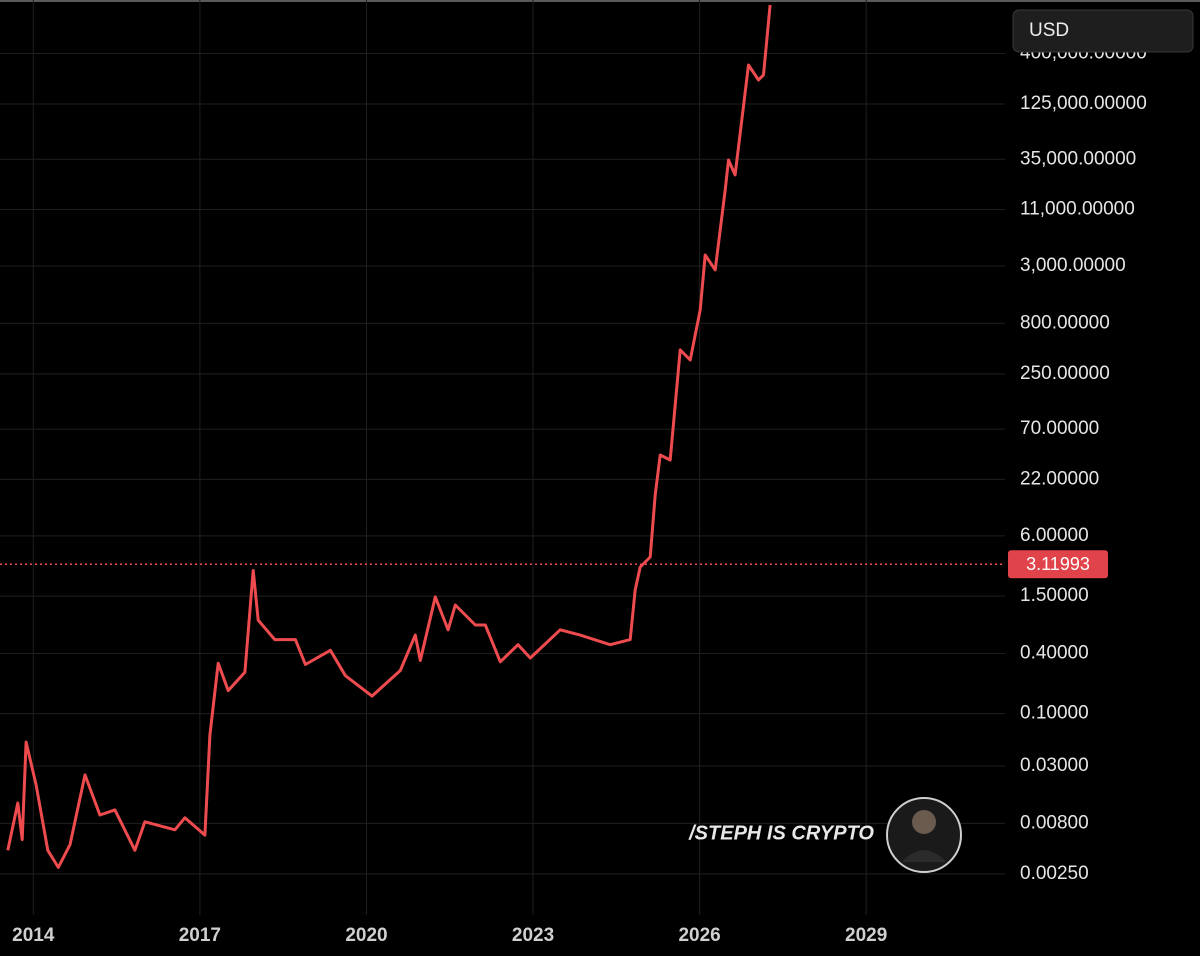 Image resolution: width=1200 pixels, height=956 pixels. What do you see at coordinates (1065, 373) in the screenshot?
I see `y-tick-label: 250.00000` at bounding box center [1065, 373].